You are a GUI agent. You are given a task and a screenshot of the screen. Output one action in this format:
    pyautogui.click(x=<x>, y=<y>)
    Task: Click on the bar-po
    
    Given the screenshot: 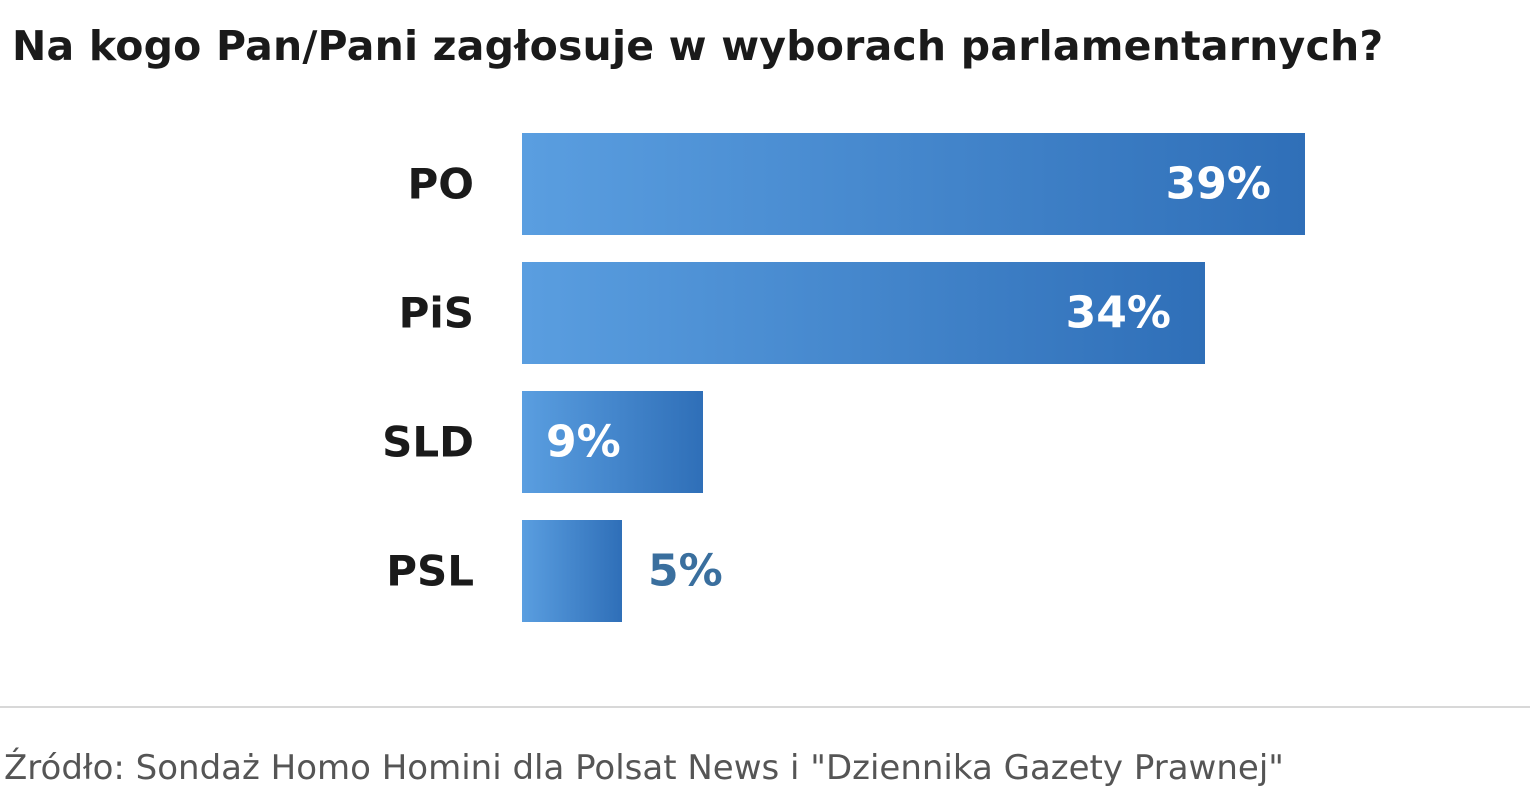 What is the action you would take?
    pyautogui.click(x=913, y=184)
    